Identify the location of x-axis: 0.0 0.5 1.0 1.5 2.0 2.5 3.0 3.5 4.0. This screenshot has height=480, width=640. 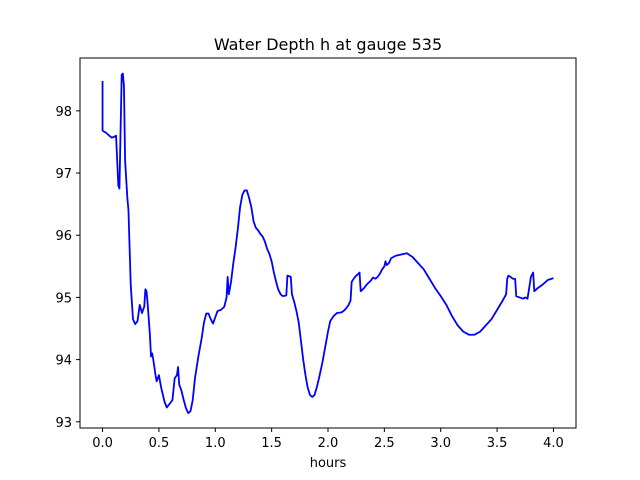
(328, 439).